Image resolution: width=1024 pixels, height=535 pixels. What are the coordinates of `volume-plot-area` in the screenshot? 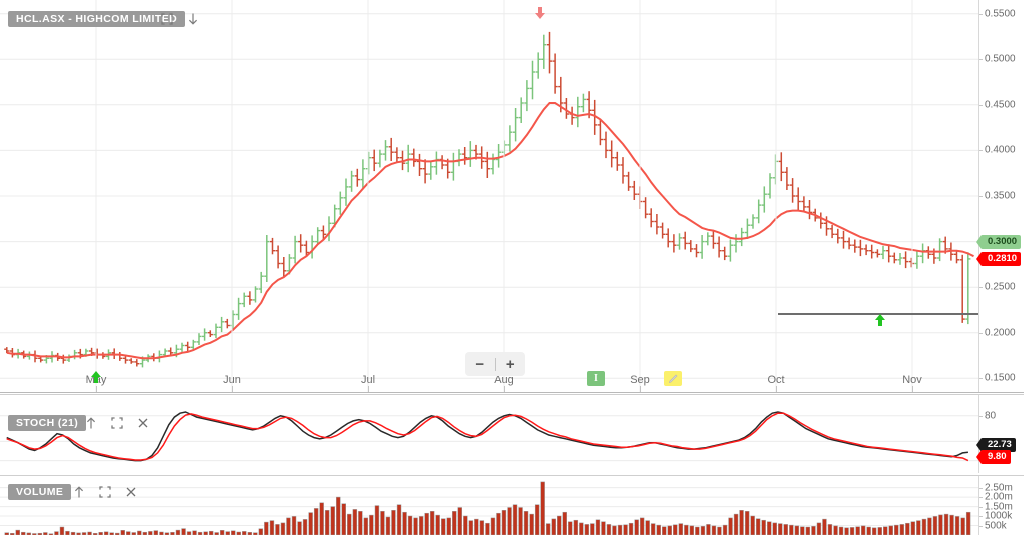 It's located at (489, 505).